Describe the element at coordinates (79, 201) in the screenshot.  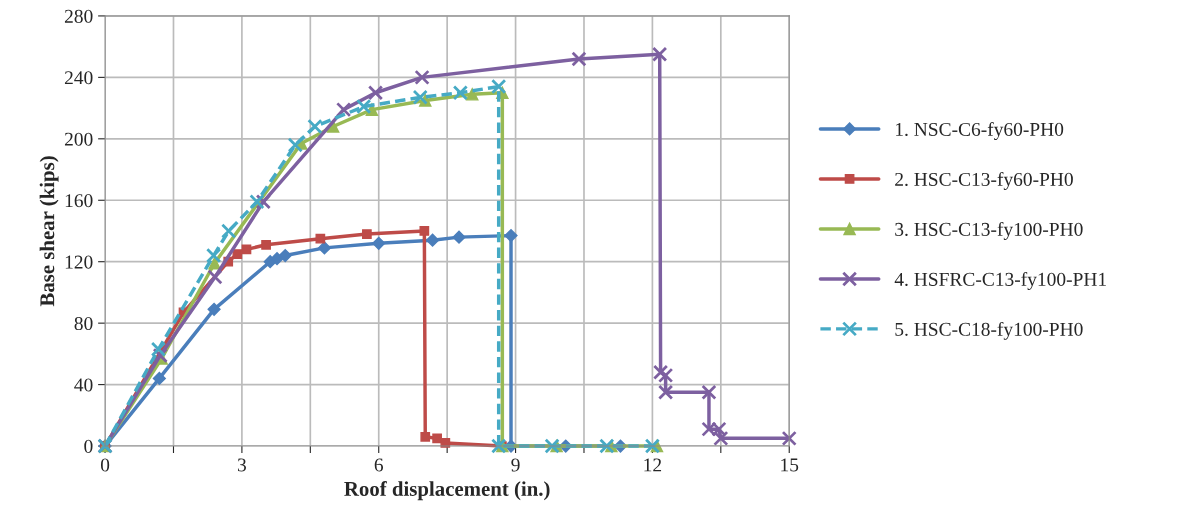
I see `y-tick-label: 160` at that location.